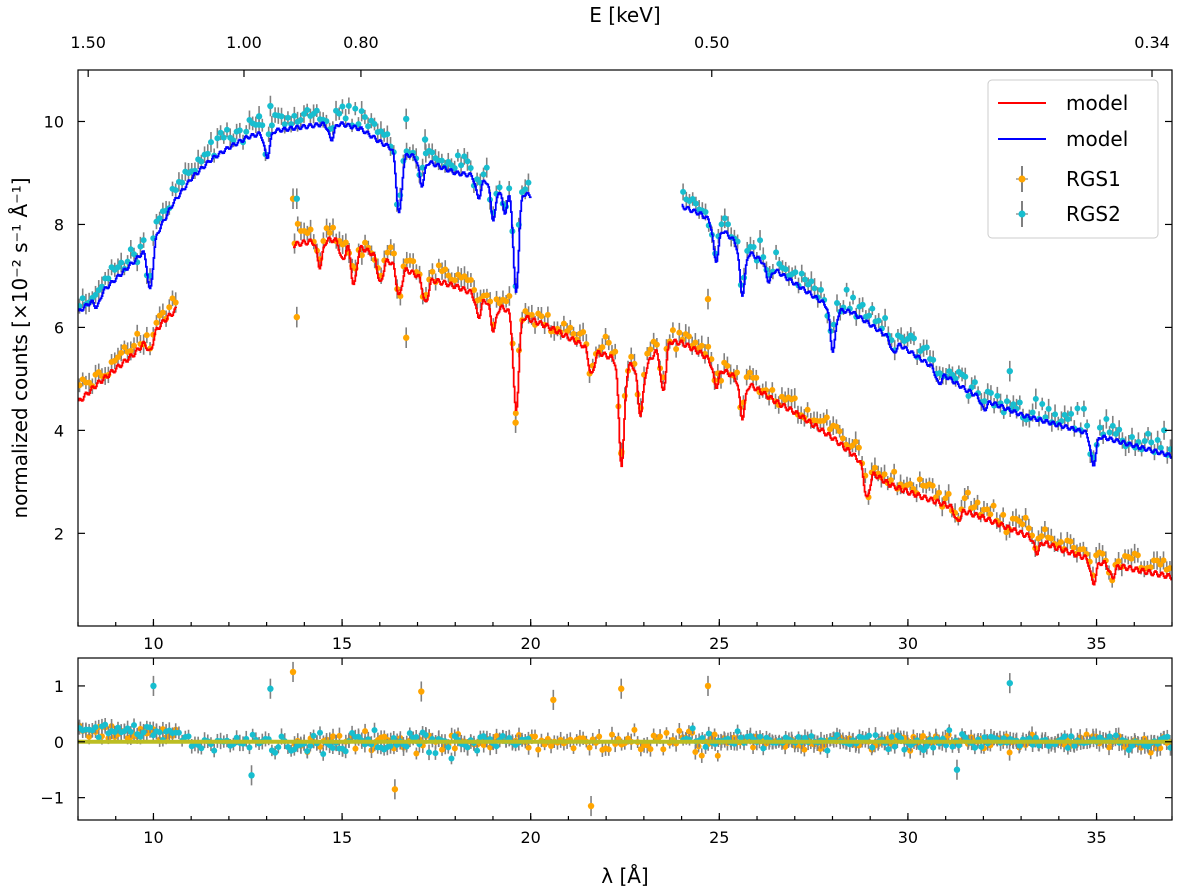 The image size is (1200, 889). What do you see at coordinates (712, 42) in the screenshot?
I see `top-tick-label: 0.50` at bounding box center [712, 42].